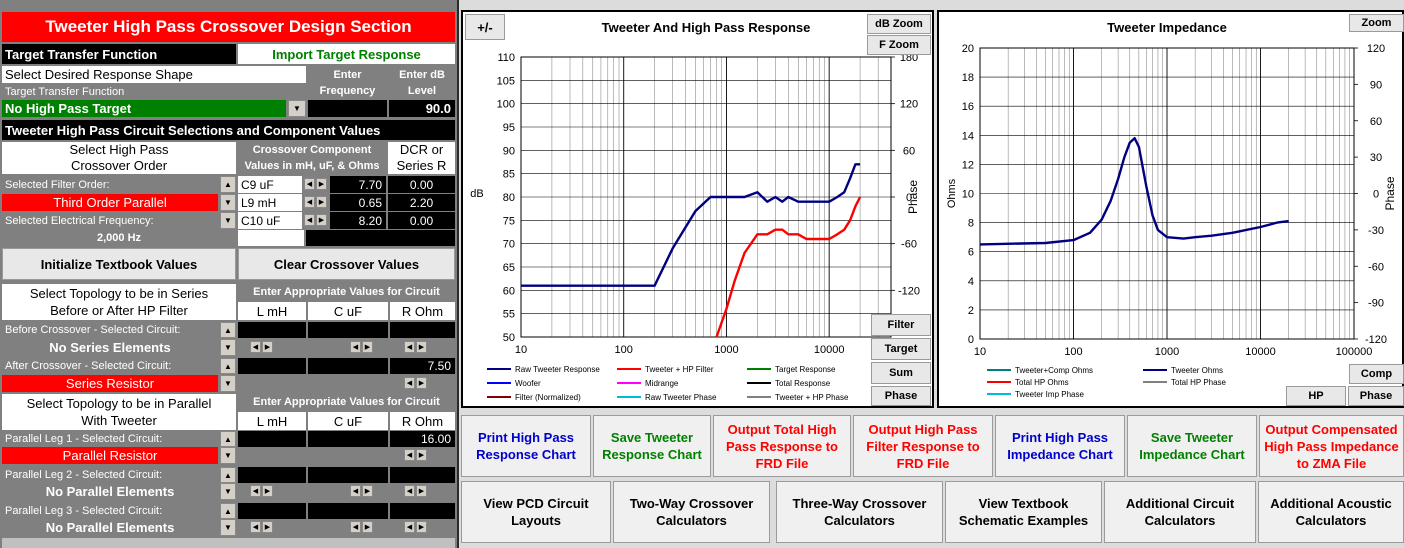 The image size is (1404, 548). What do you see at coordinates (1376, 396) in the screenshot?
I see `impedance-phase-button: Phase` at bounding box center [1376, 396].